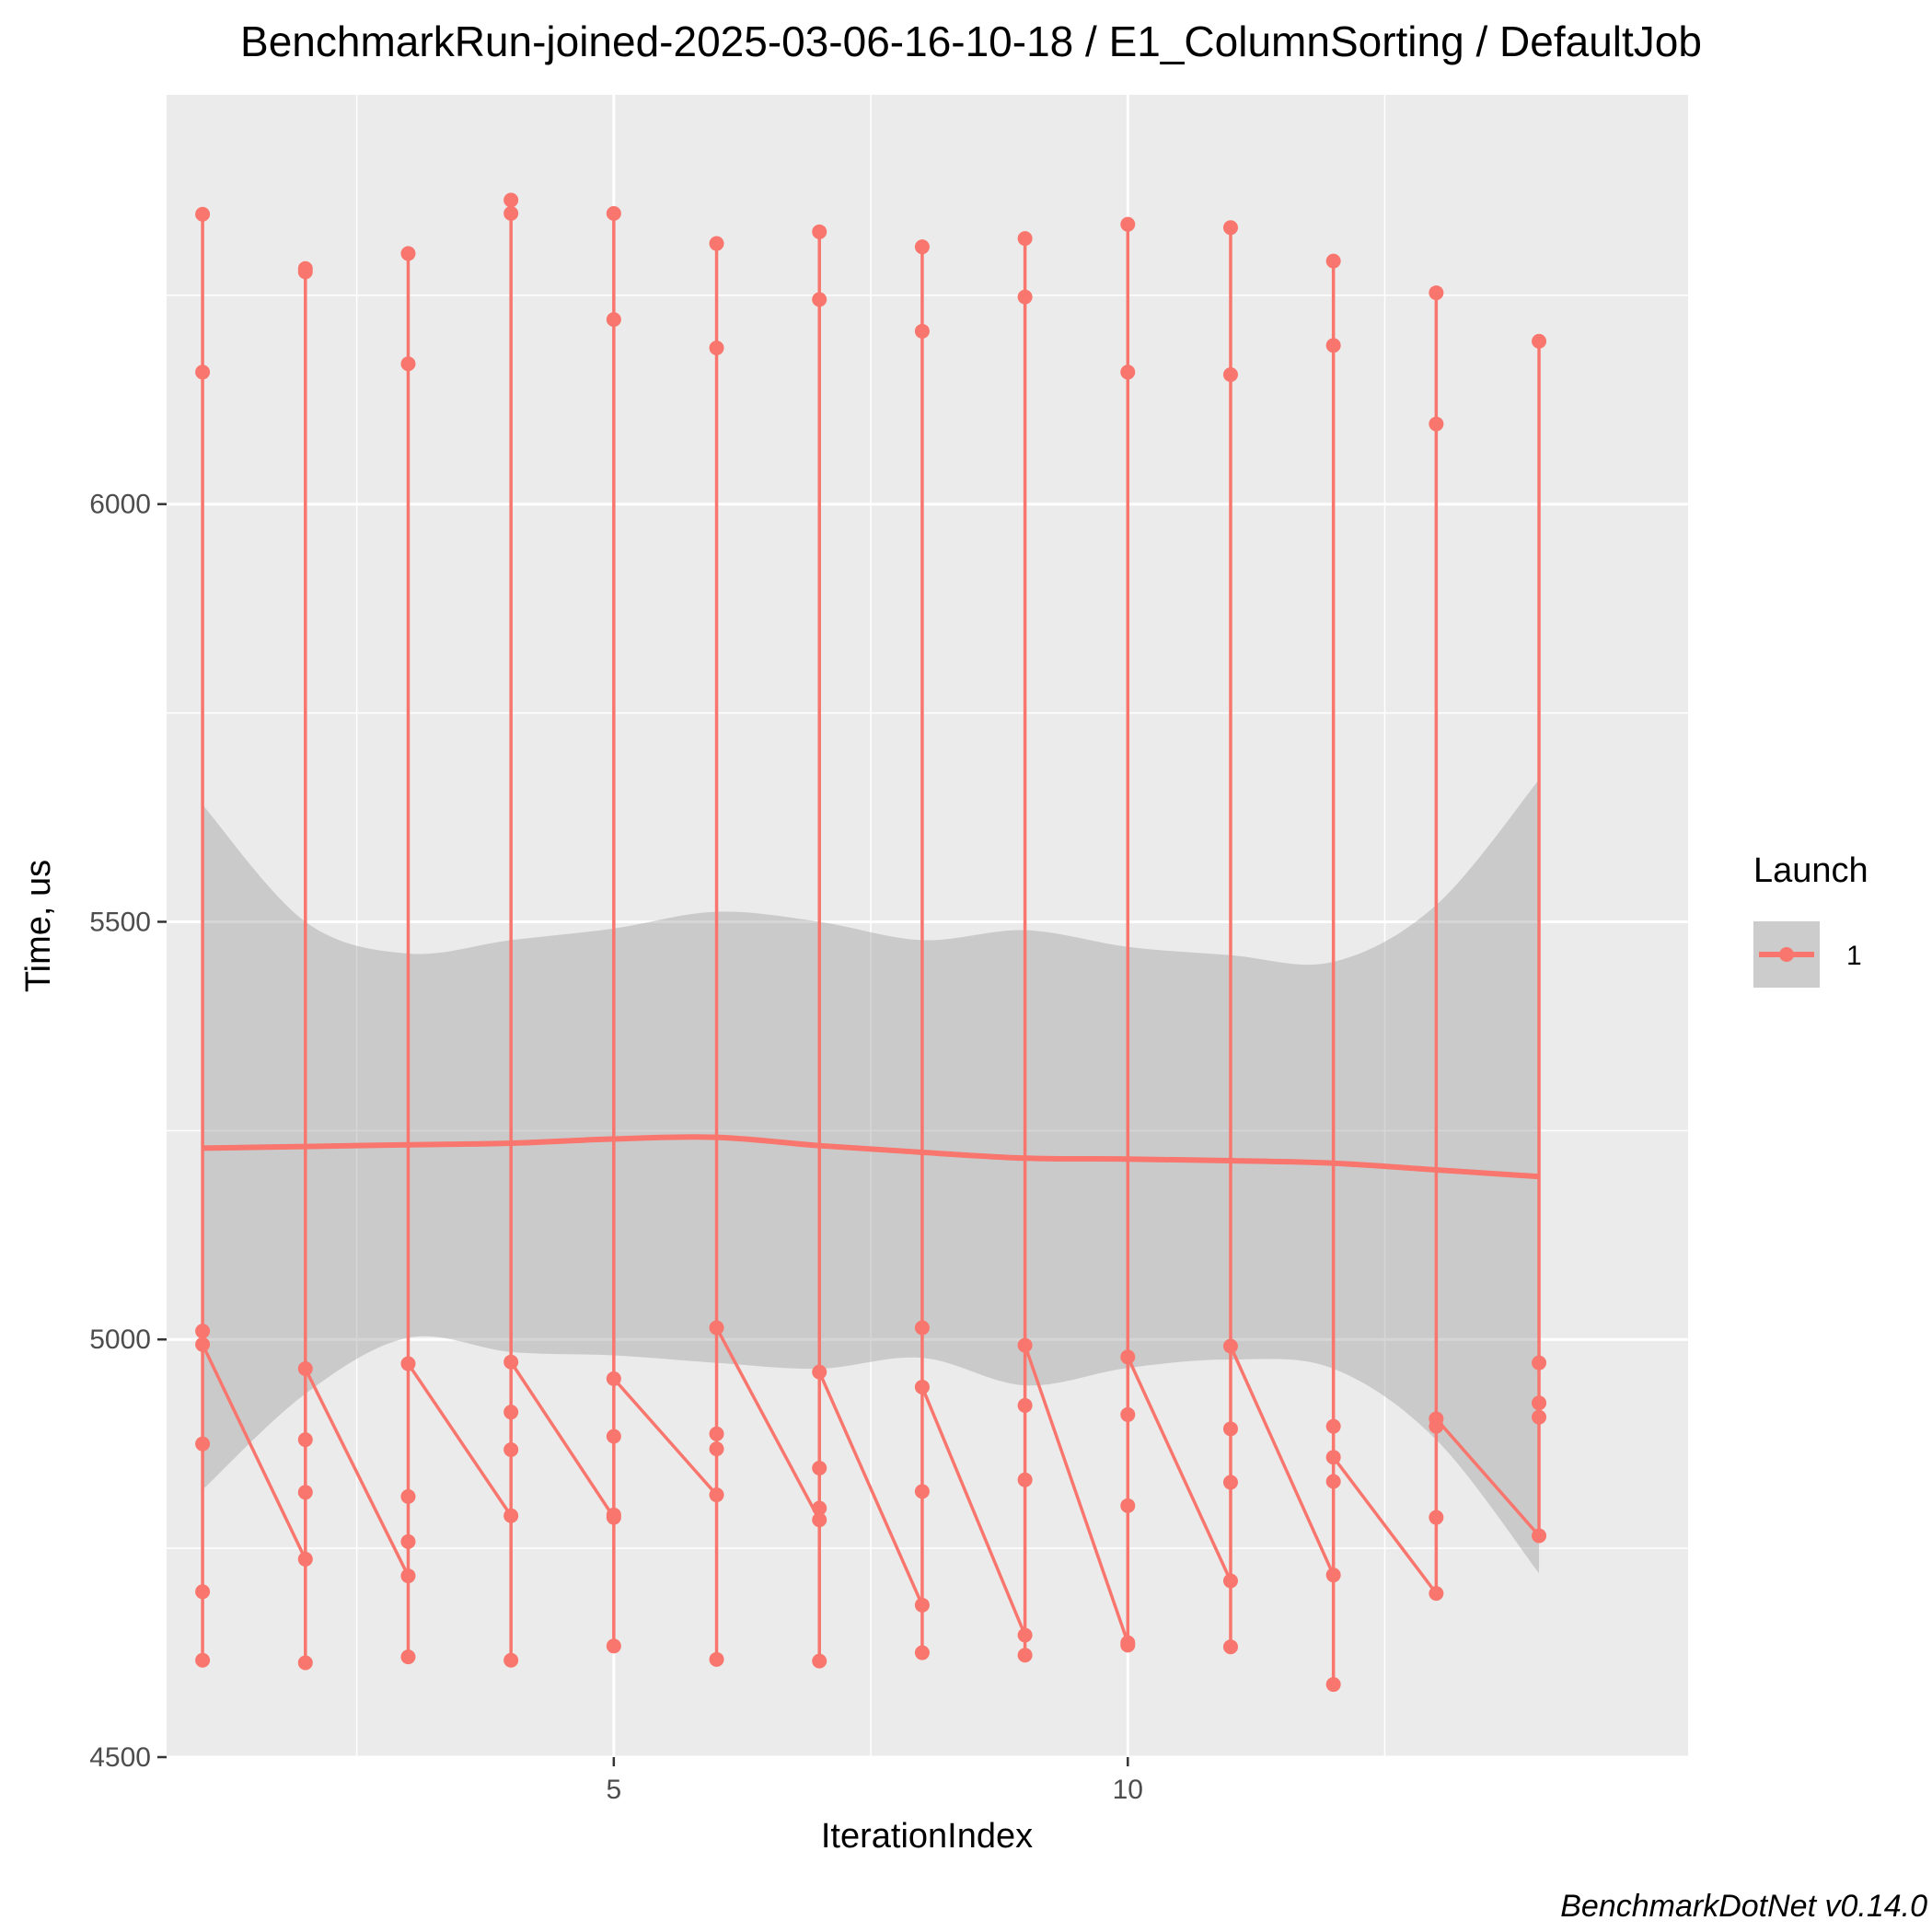 The image size is (1932, 1932). I want to click on caption: BenchmarkDotNet v0.14.0, so click(1744, 1907).